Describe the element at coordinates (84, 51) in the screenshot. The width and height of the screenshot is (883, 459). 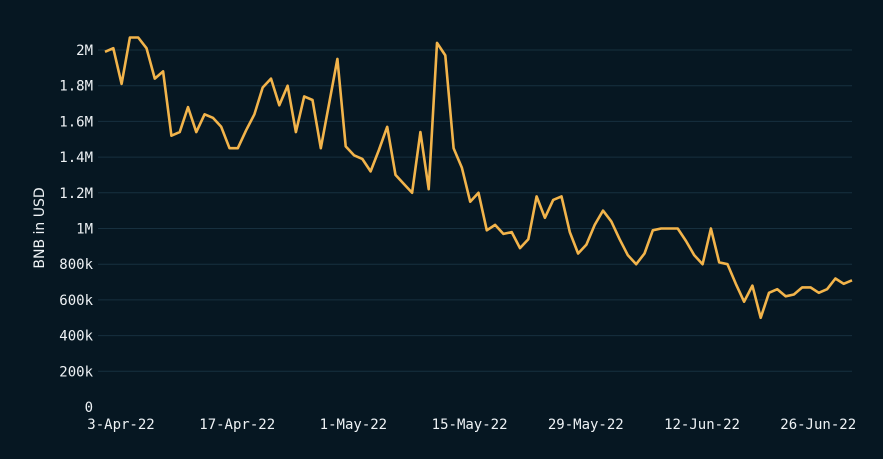
I see `y-tick-label: 2M` at that location.